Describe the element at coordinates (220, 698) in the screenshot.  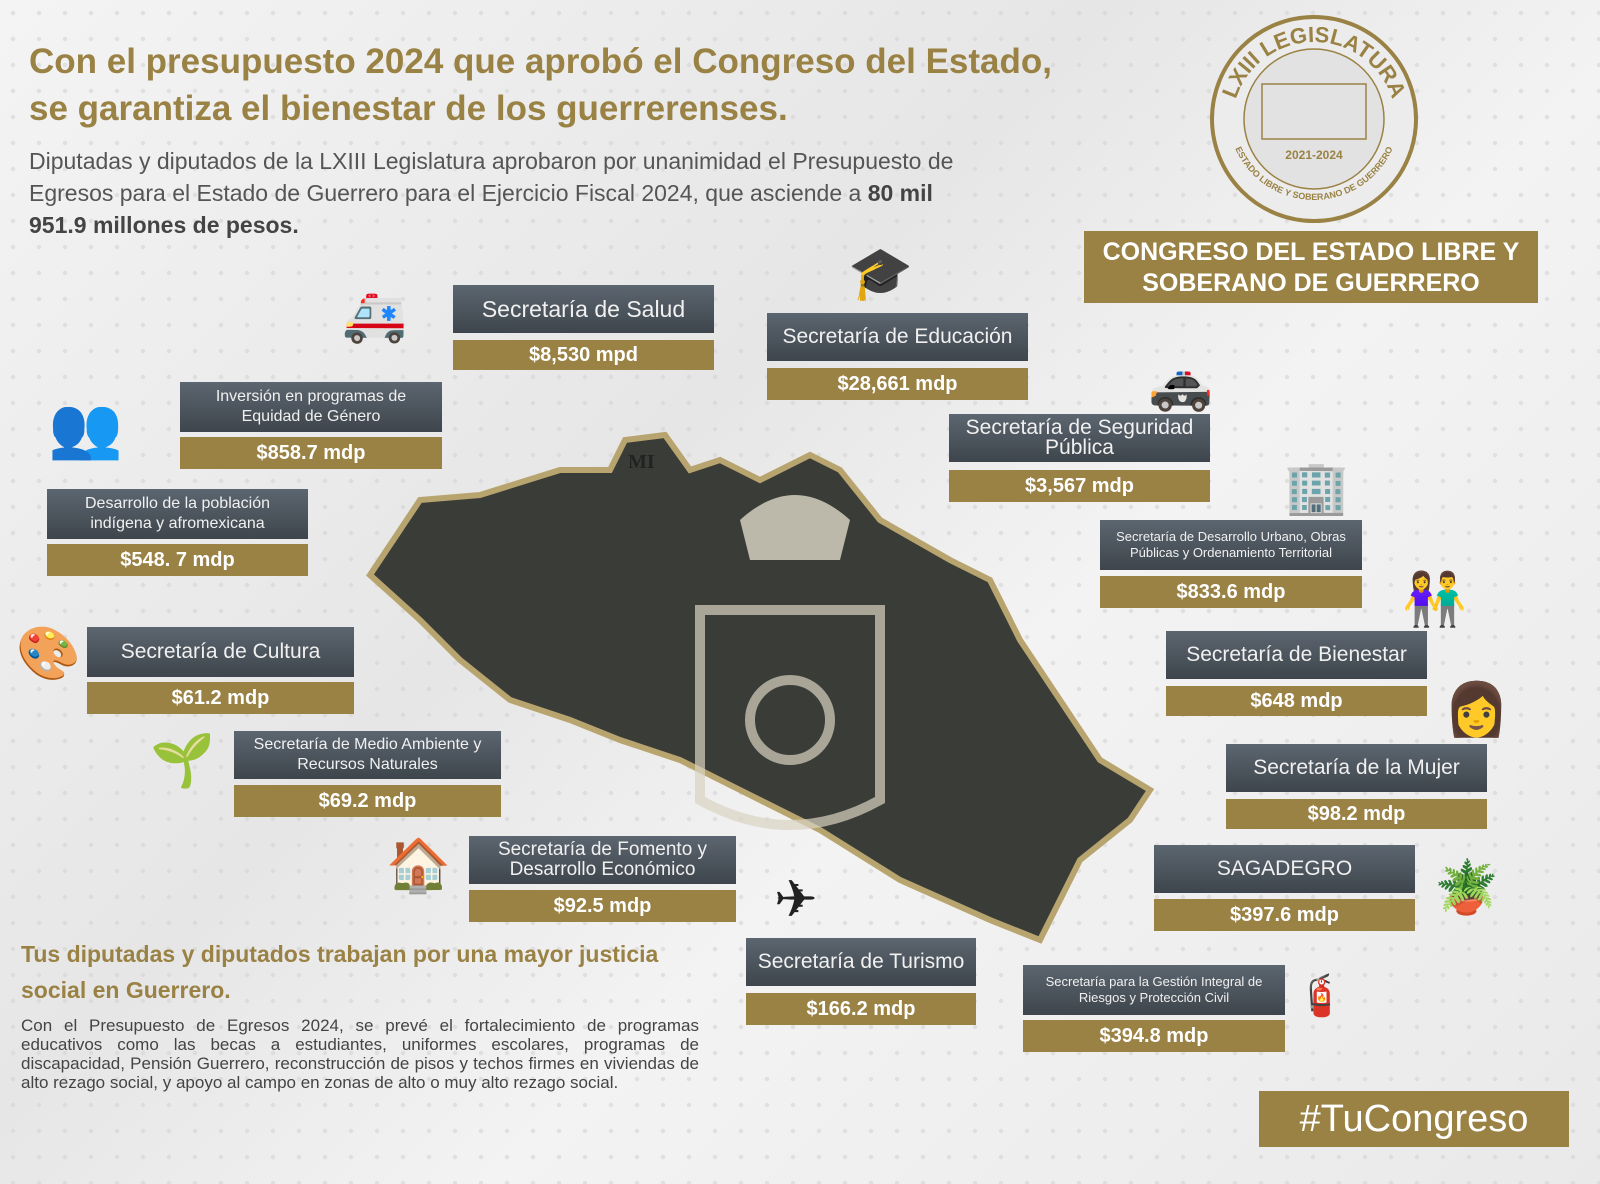
I see `card-cultura-value: $61.2 mdp` at that location.